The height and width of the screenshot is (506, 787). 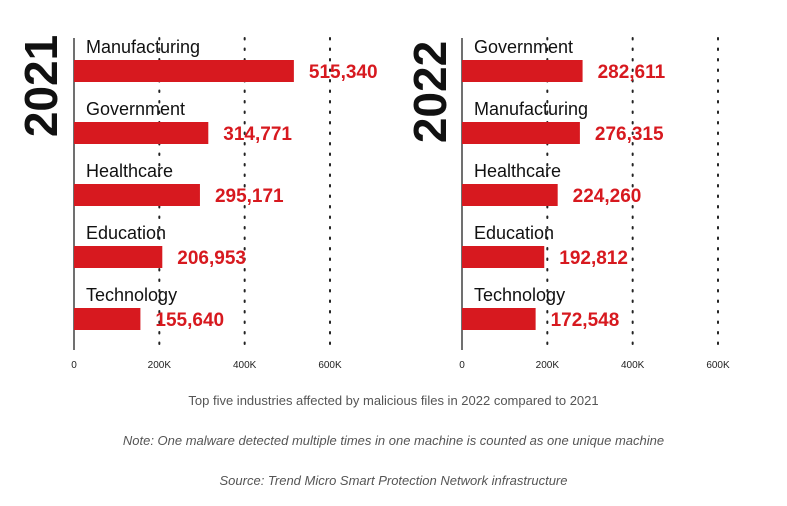 What do you see at coordinates (41, 86) in the screenshot?
I see `year-label: 2021` at bounding box center [41, 86].